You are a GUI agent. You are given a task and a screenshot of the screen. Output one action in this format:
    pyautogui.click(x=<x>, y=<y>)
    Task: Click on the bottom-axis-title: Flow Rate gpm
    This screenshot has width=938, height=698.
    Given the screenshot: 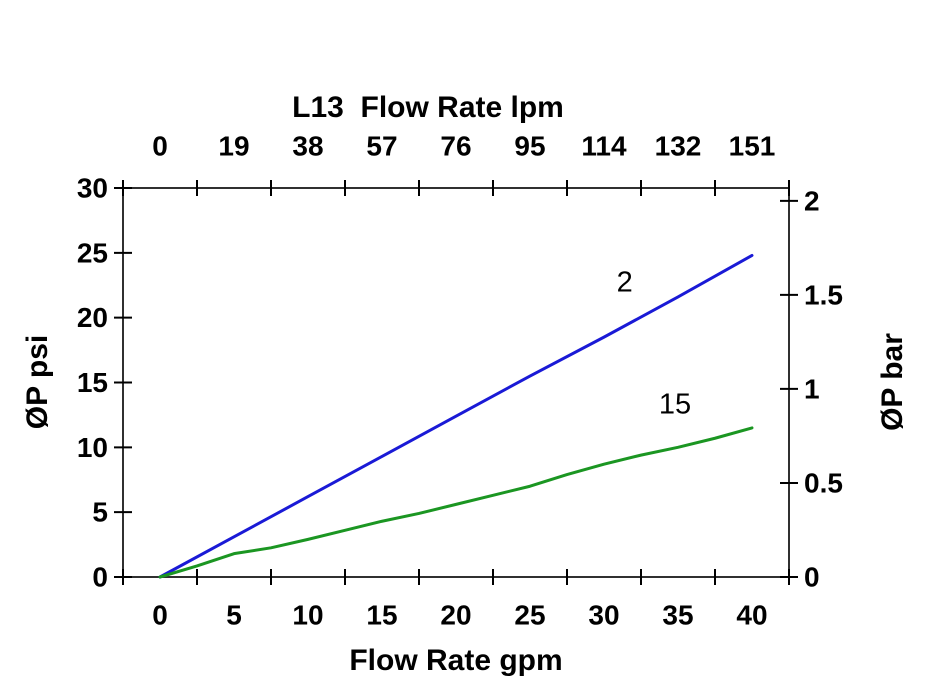 What is the action you would take?
    pyautogui.click(x=456, y=660)
    